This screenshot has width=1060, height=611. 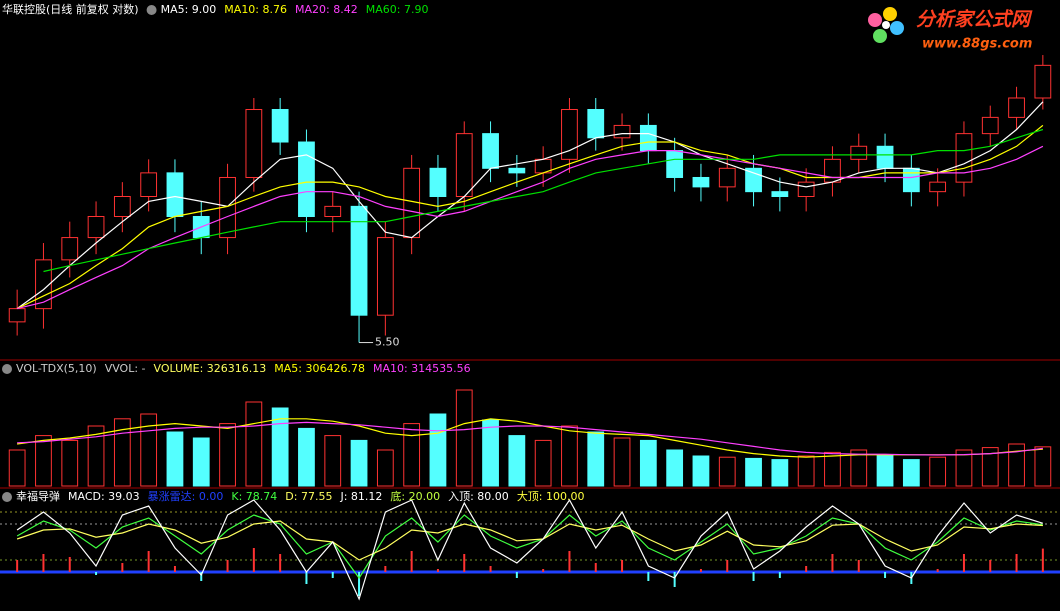 What do you see at coordinates (886, 25) in the screenshot?
I see `logo-center` at bounding box center [886, 25].